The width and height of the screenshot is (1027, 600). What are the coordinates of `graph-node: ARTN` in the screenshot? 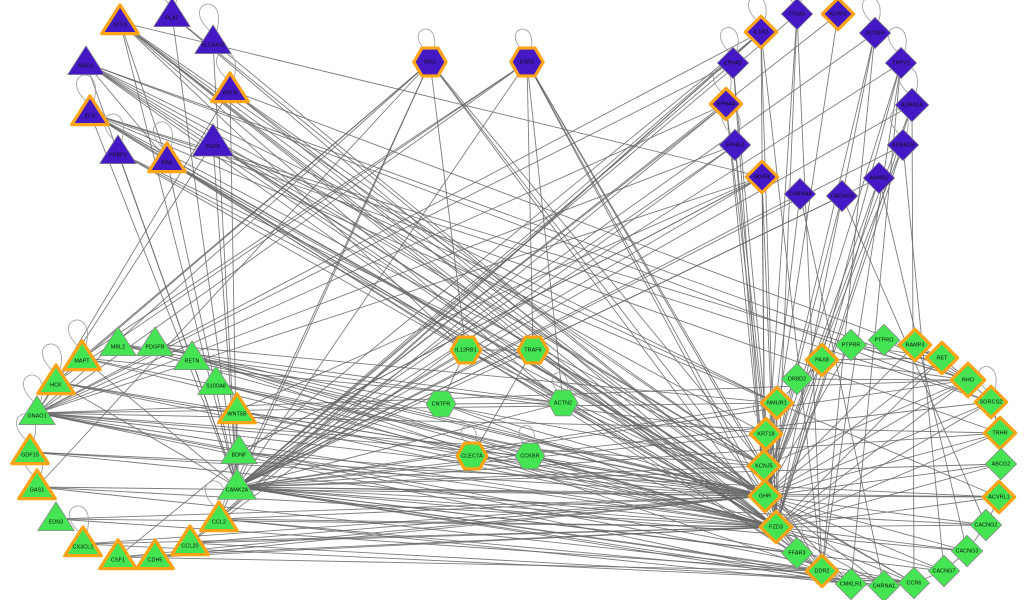 It's located at (230, 87).